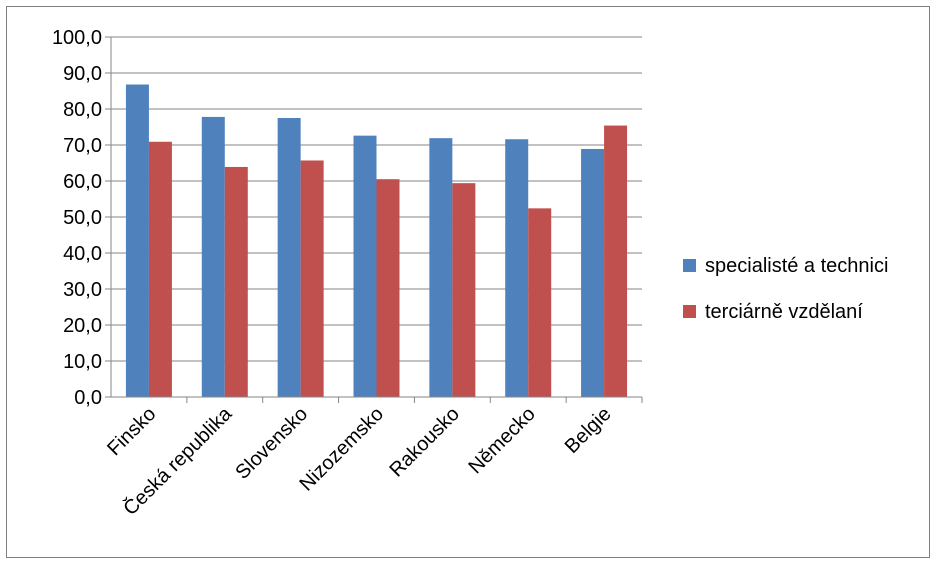 The image size is (938, 562). Describe the element at coordinates (82, 362) in the screenshot. I see `y-tick-label: 10,0` at that location.